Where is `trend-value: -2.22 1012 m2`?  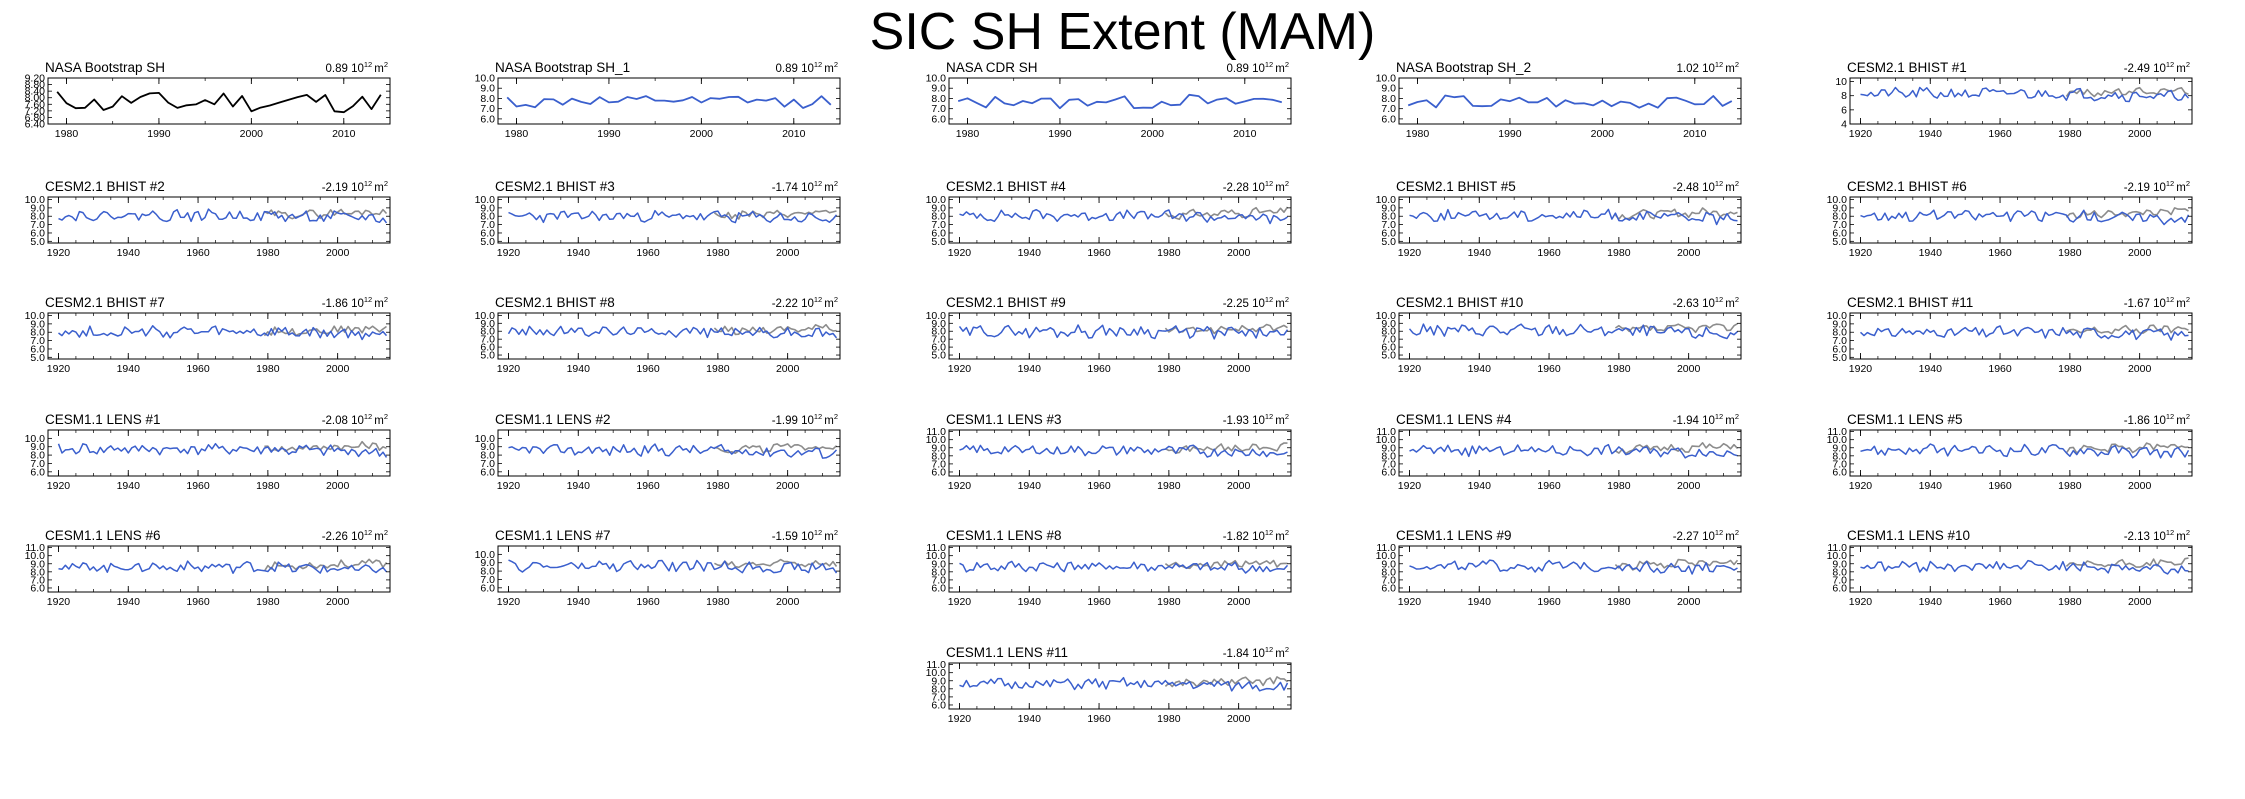 trend-value: -2.22 1012 m2 is located at coordinates (805, 302).